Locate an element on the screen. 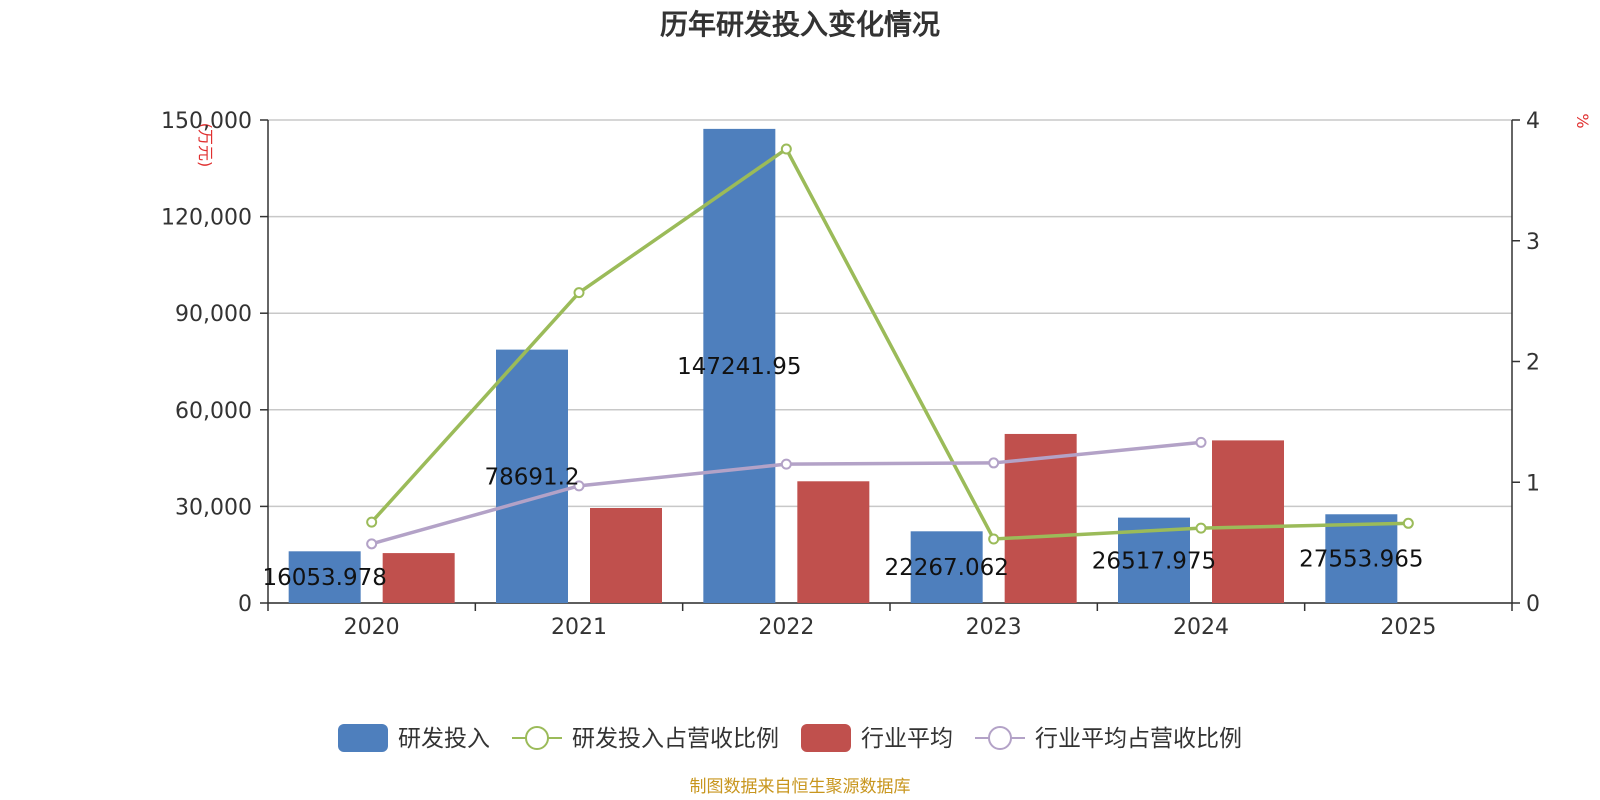 The width and height of the screenshot is (1600, 800). legend-item-3: 行业平均 is located at coordinates (877, 738).